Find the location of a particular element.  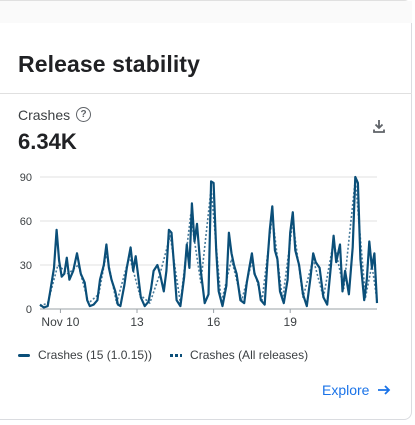

header-divider is located at coordinates (206, 93).